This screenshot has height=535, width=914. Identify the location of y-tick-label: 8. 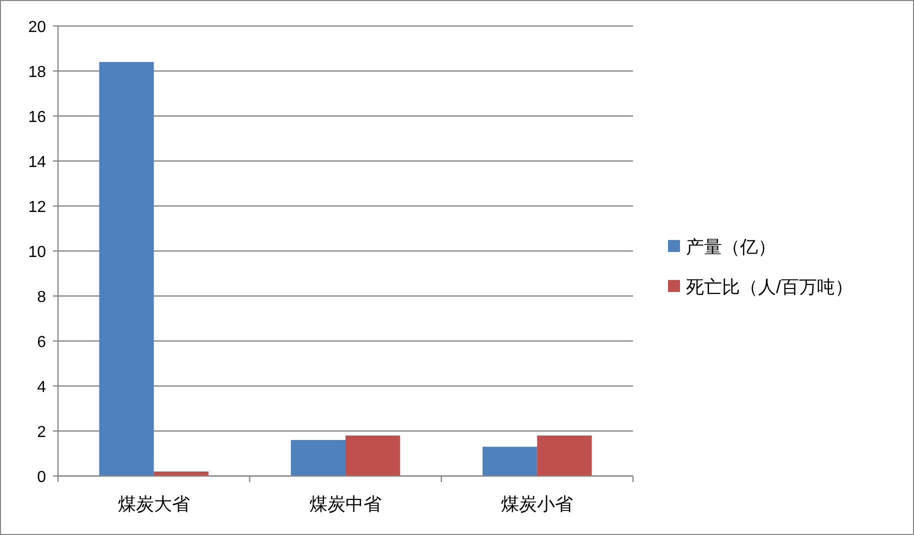
(41, 297).